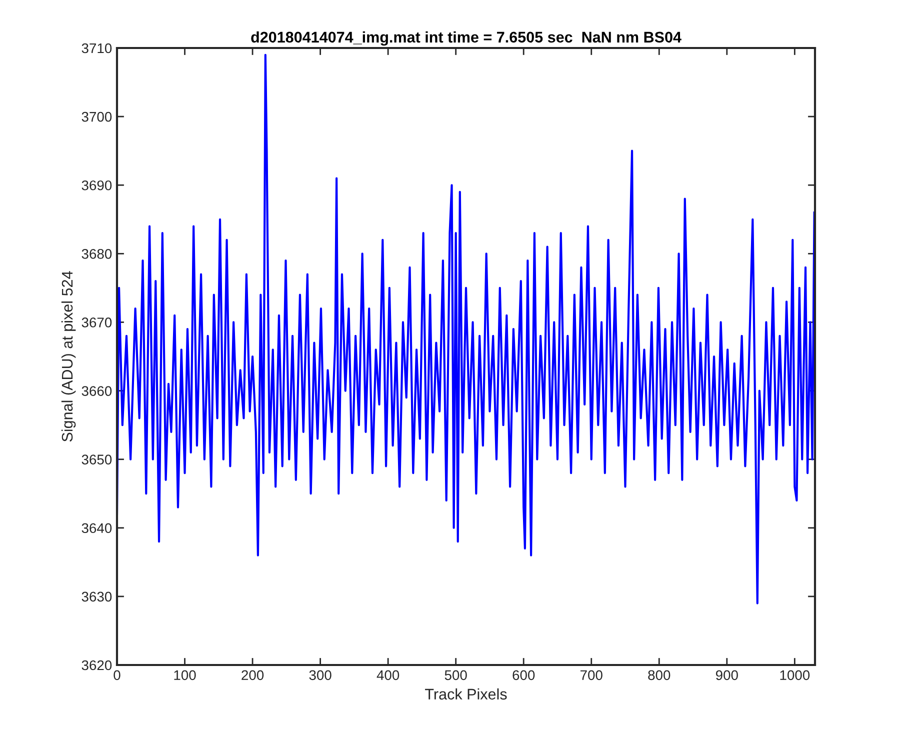 This screenshot has width=900, height=750. I want to click on y-tick-label: 3660, so click(97, 391).